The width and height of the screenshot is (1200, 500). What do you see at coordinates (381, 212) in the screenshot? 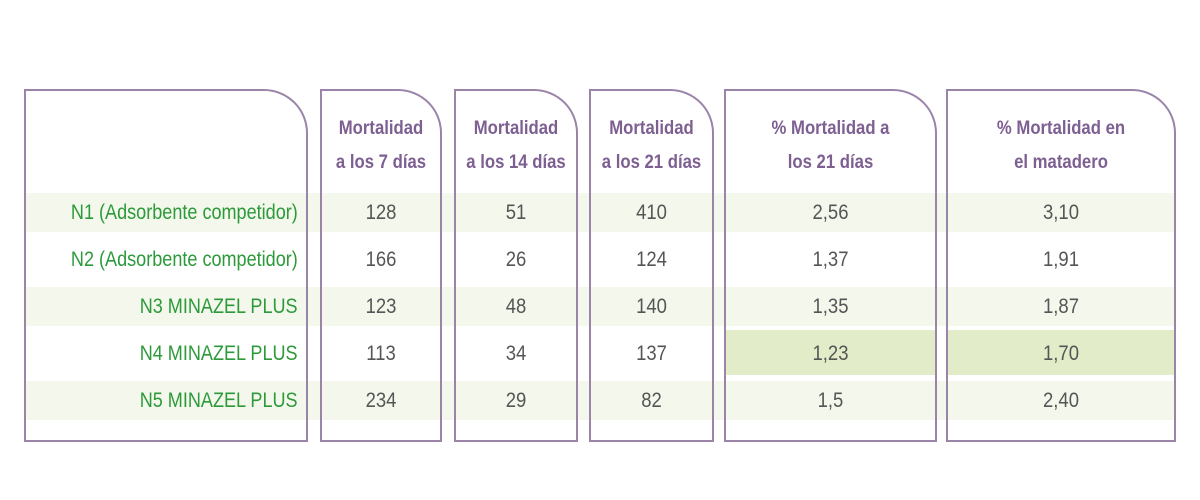
I see `table-cell: 128` at bounding box center [381, 212].